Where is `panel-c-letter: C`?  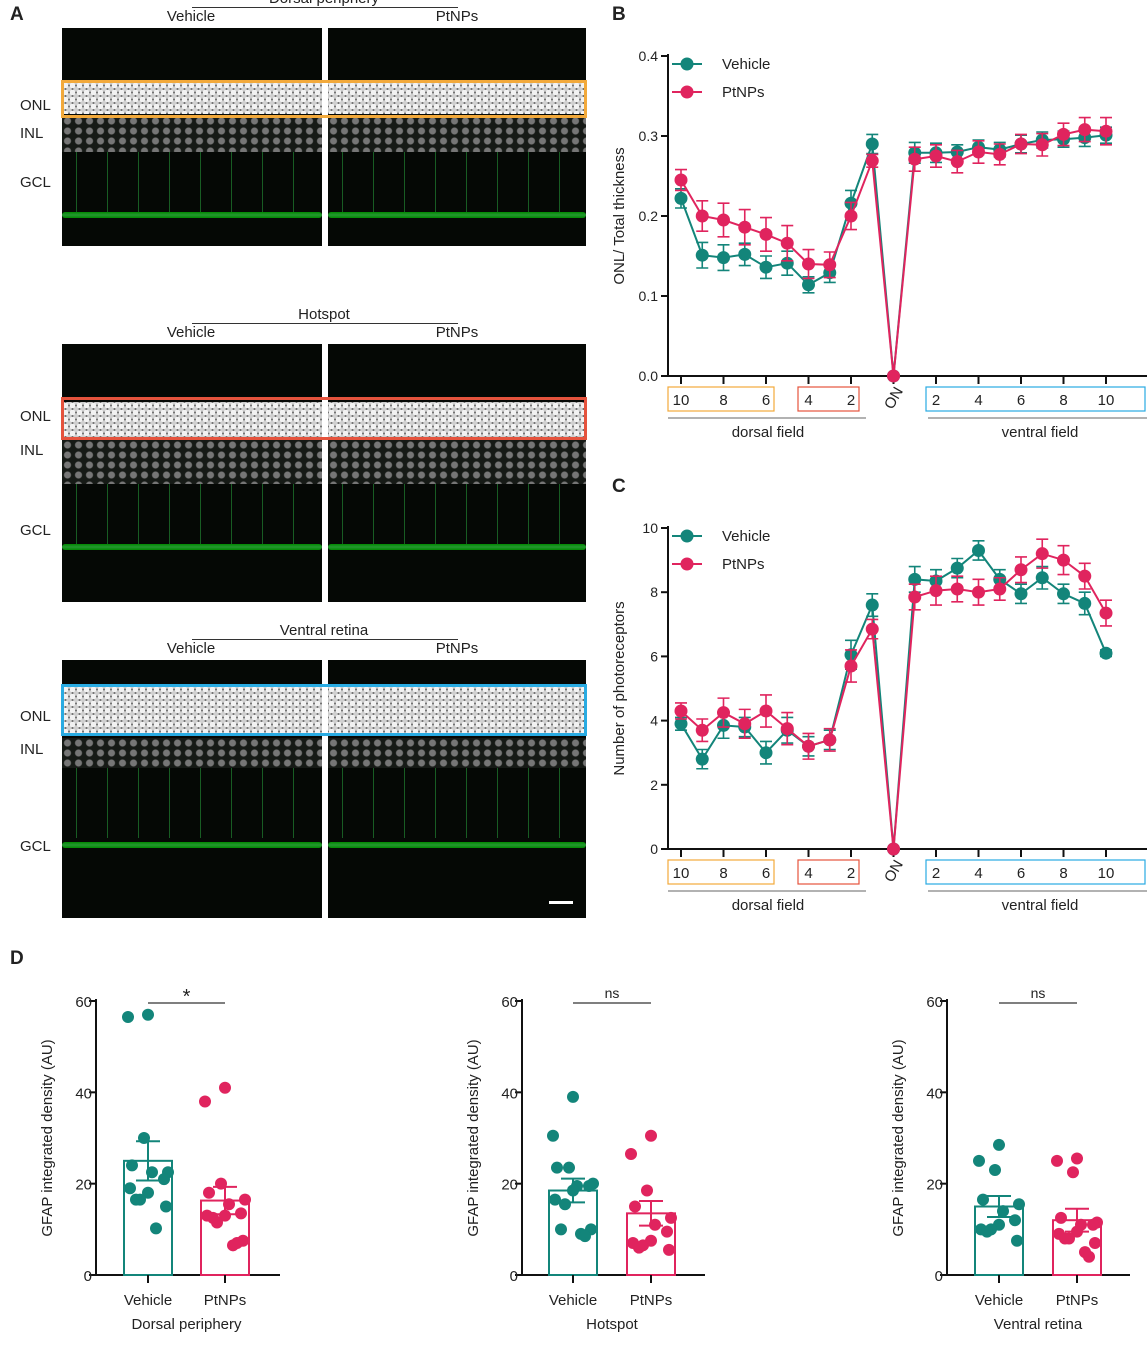
panel-c-letter: C is located at coordinates (619, 486).